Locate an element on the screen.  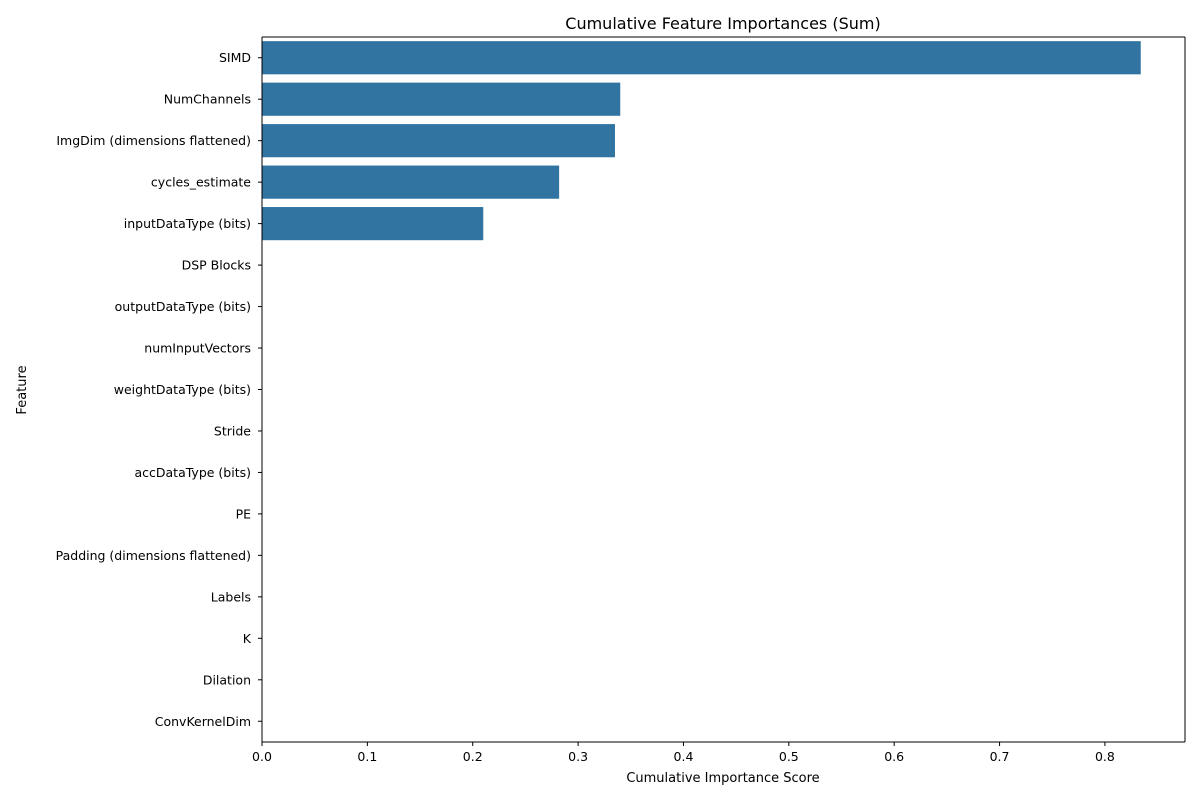
y-tick-label: Stride is located at coordinates (232, 430).